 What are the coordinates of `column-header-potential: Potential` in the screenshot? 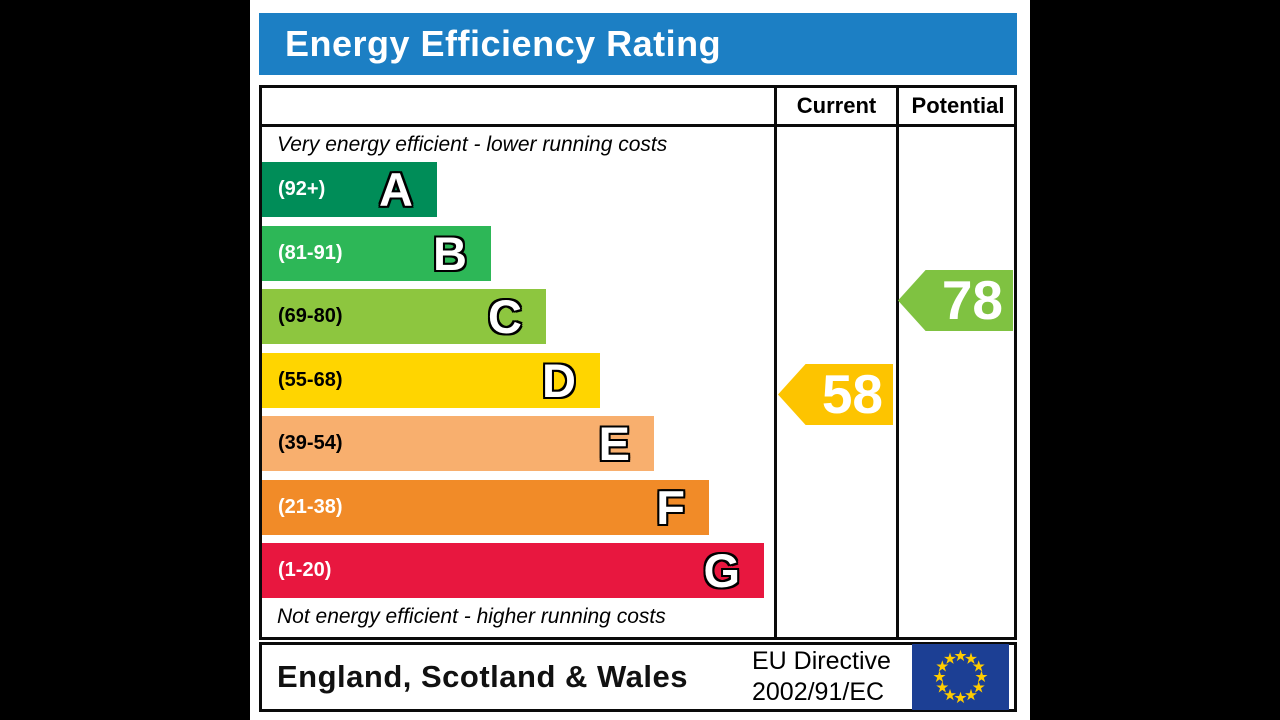 It's located at (958, 105).